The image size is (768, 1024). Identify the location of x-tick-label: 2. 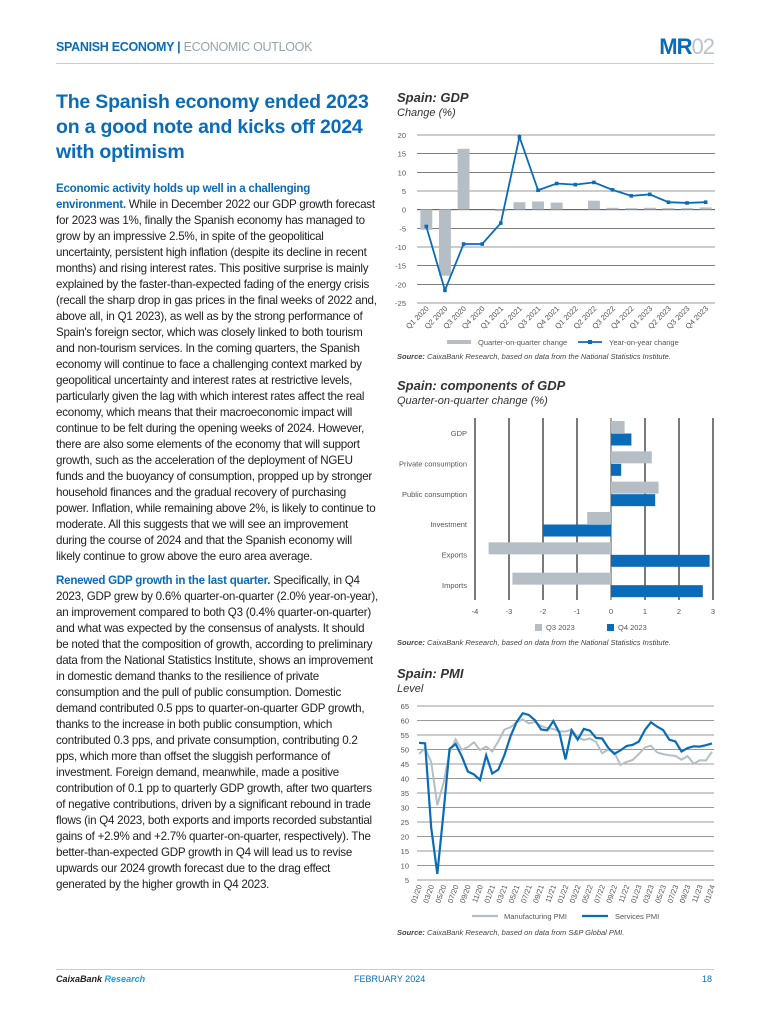
(679, 611).